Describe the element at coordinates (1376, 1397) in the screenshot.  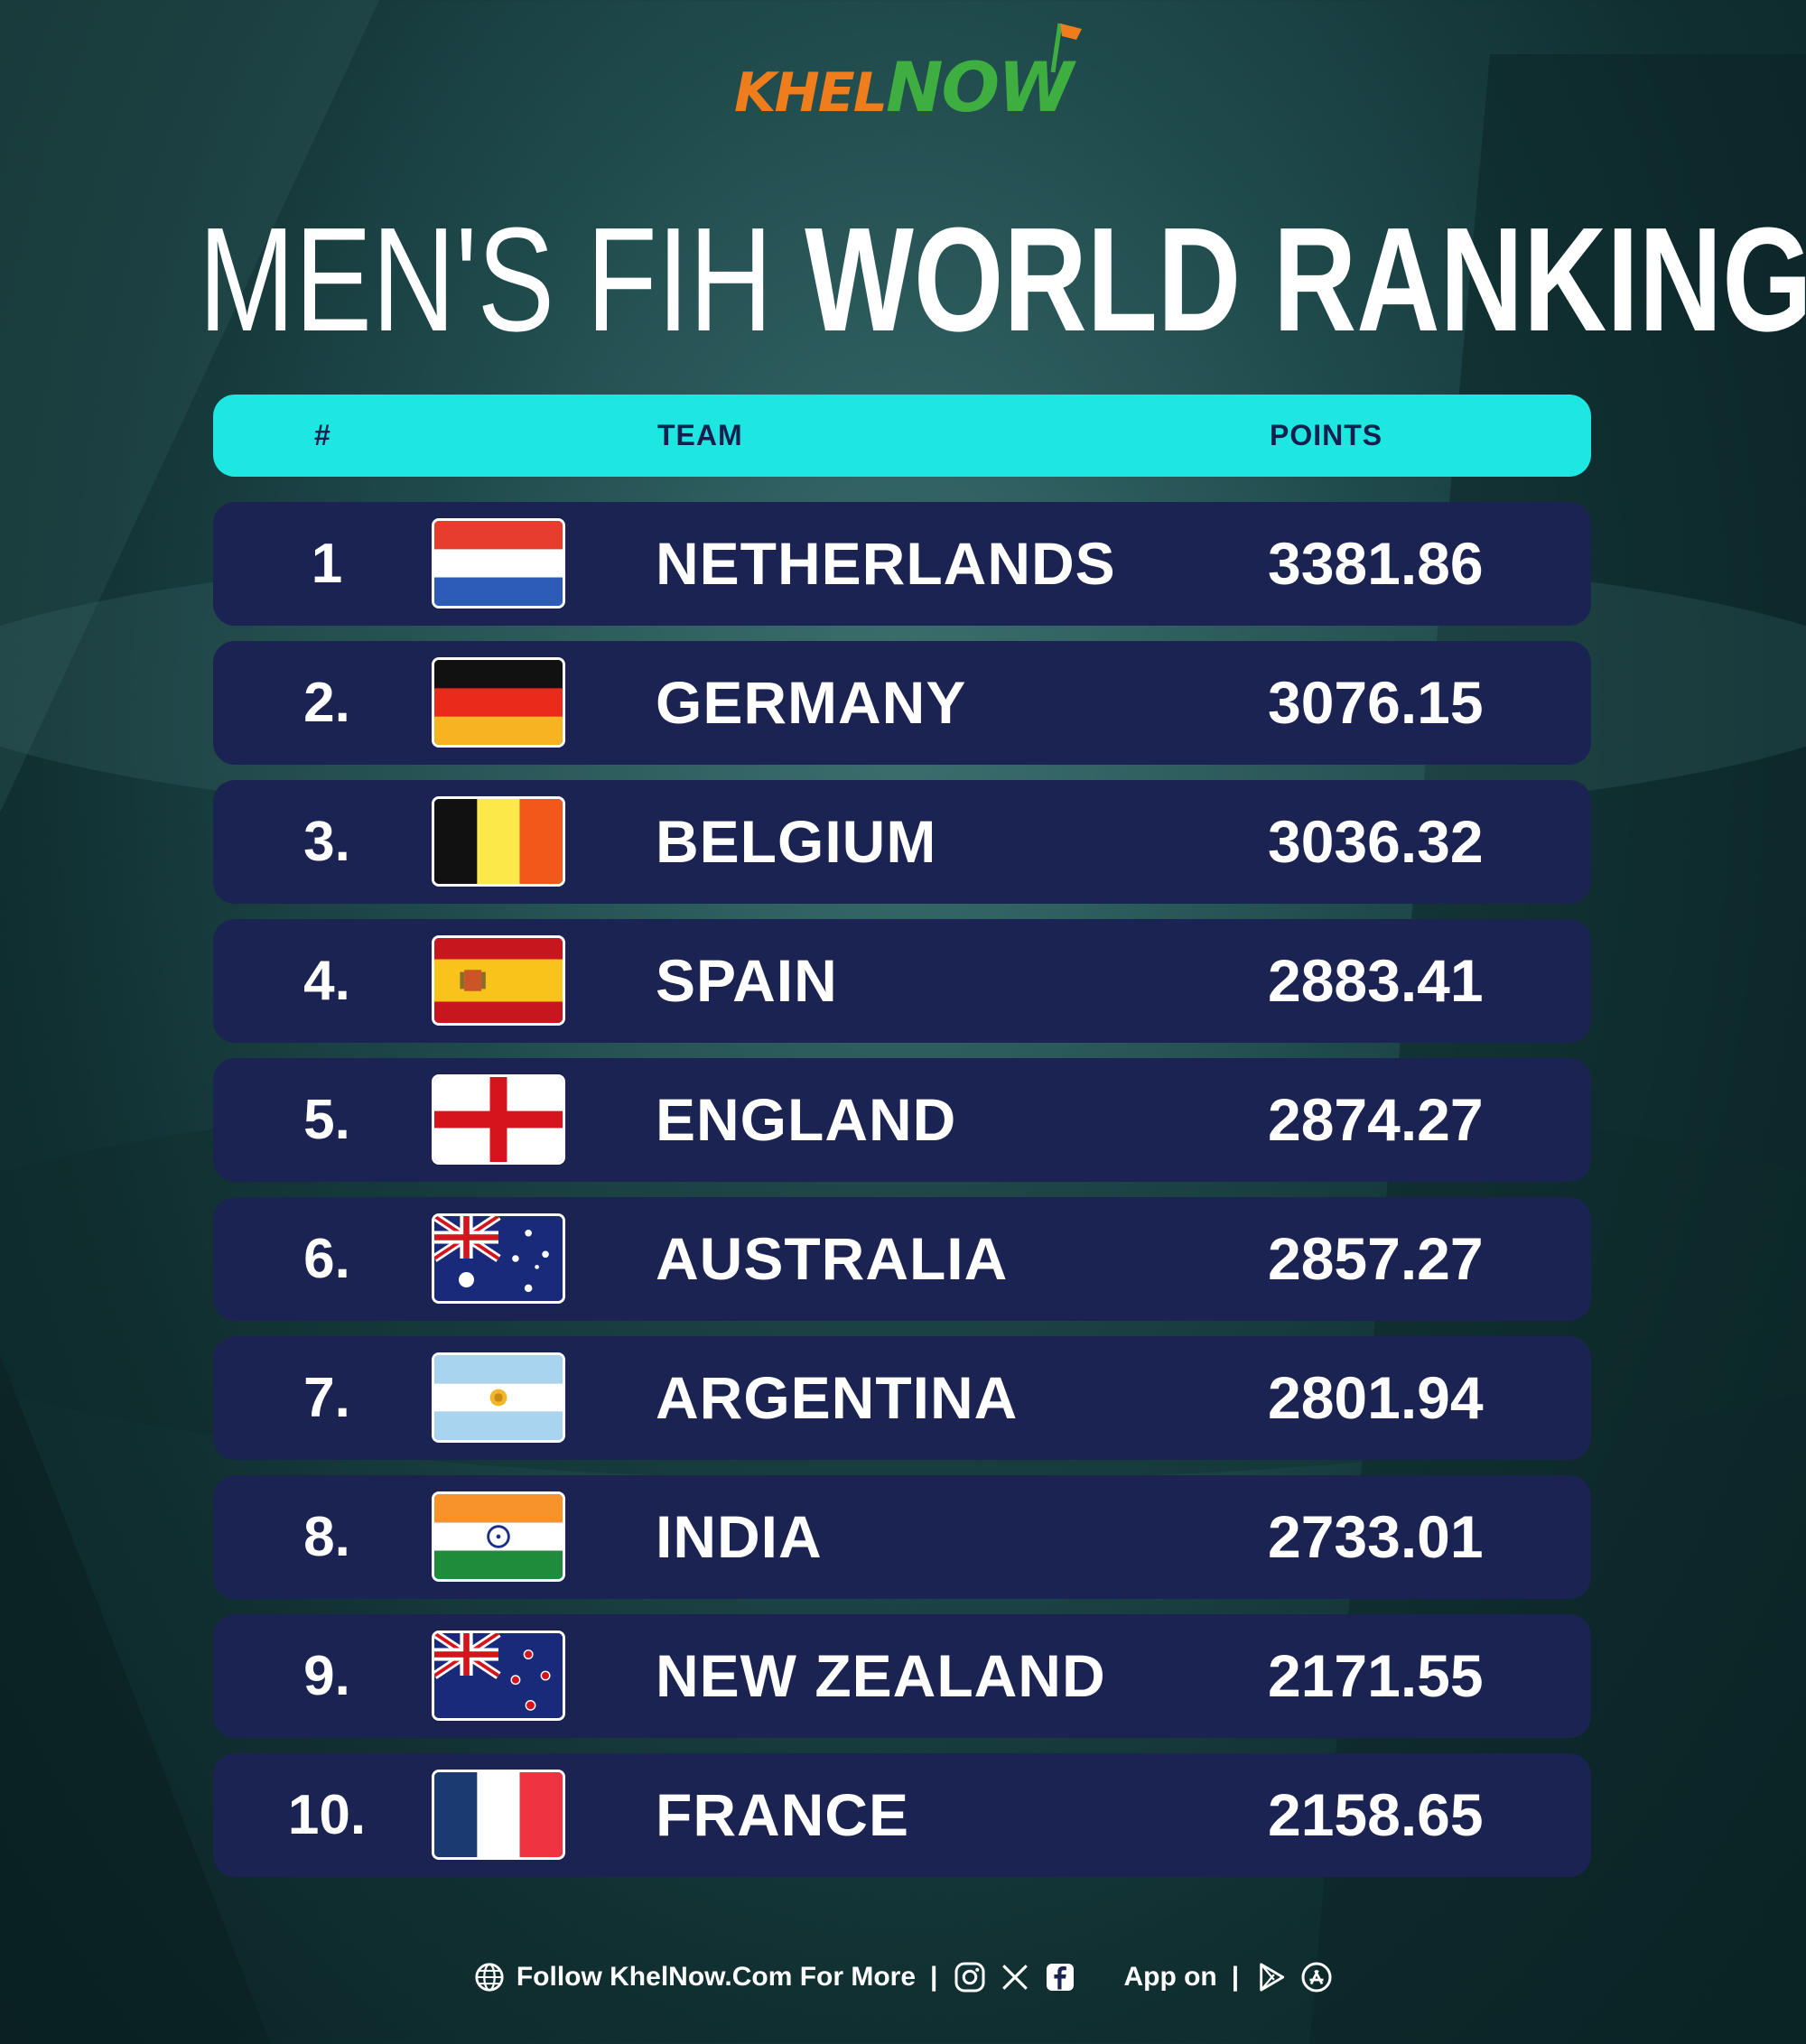
I see `row-points: 2801.94` at that location.